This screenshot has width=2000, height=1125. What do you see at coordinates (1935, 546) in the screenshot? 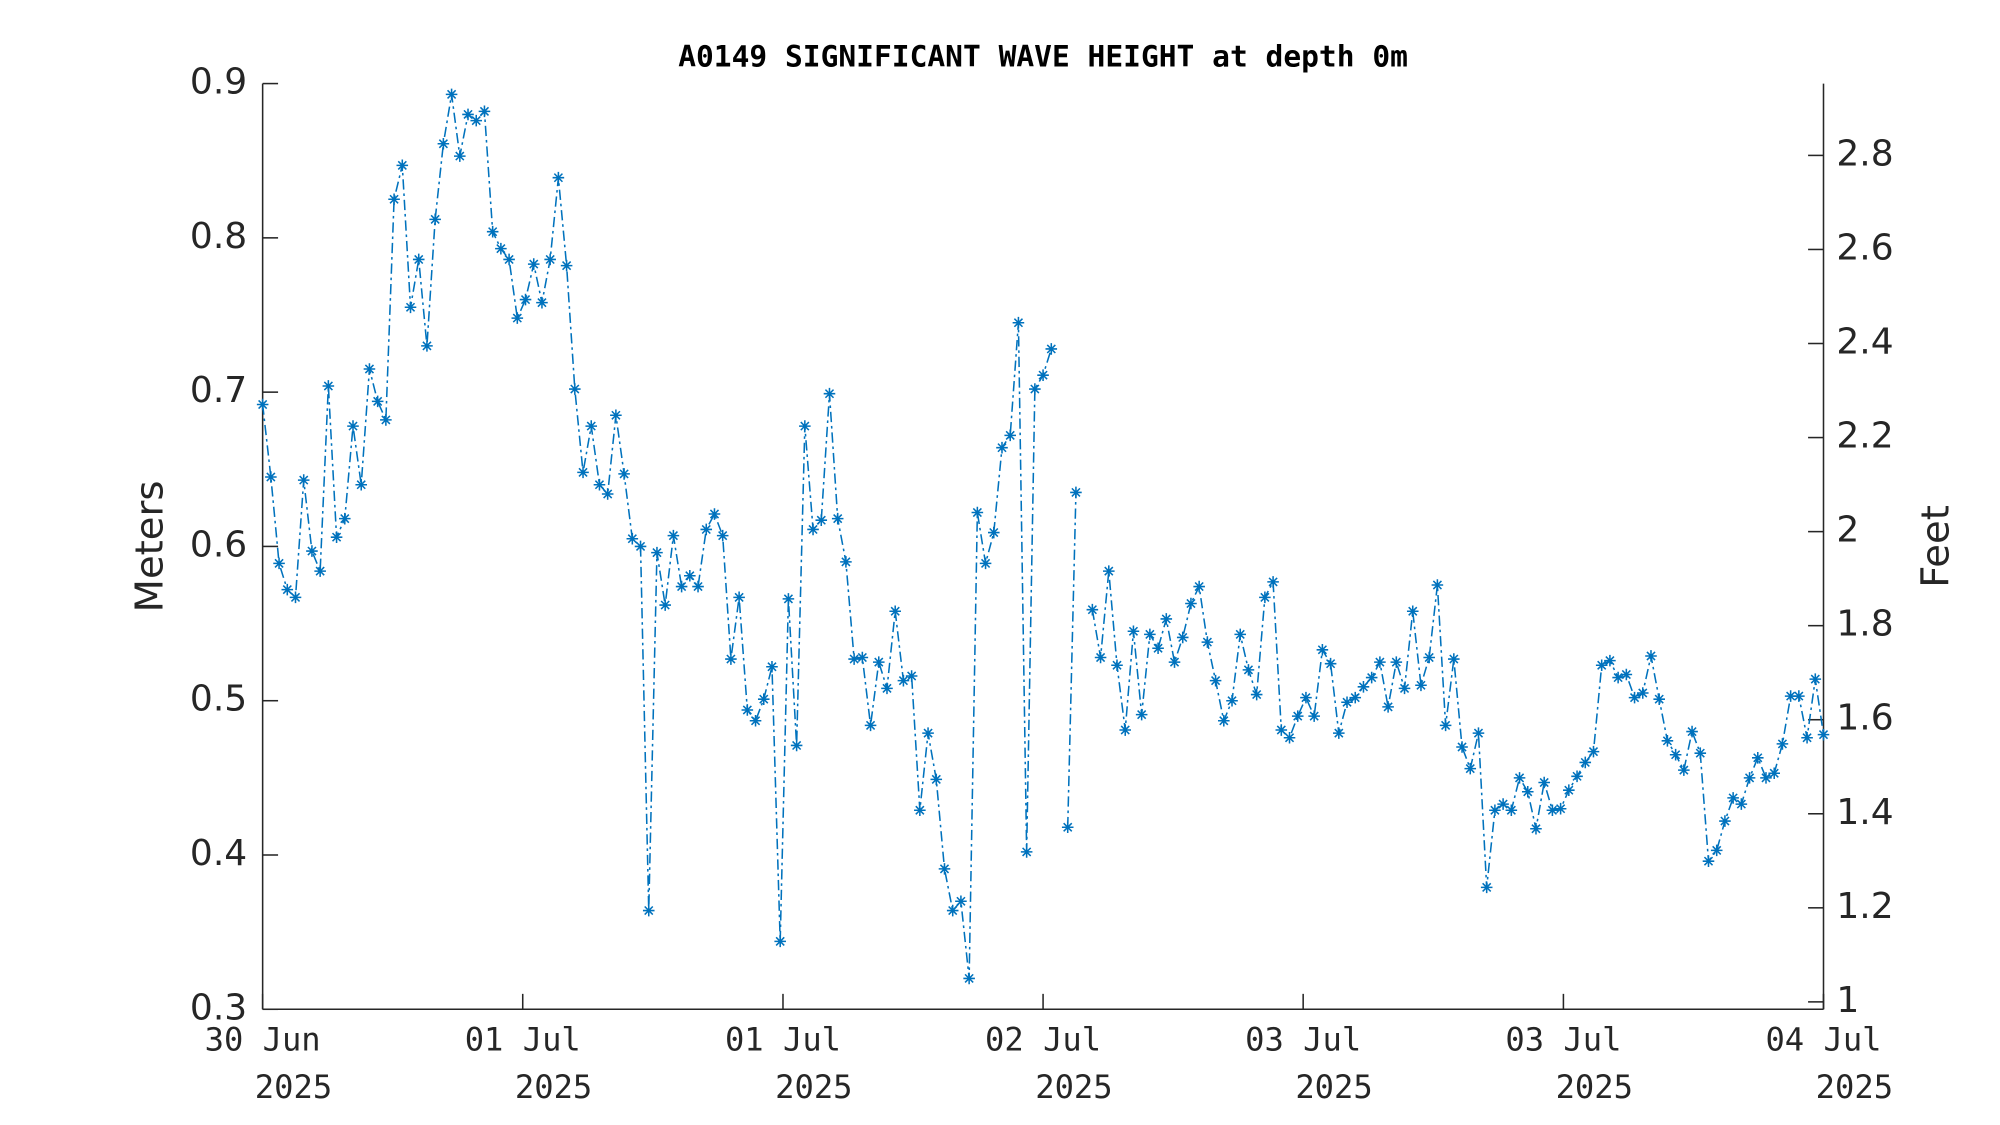
I see `y2-axis-label: Feet` at bounding box center [1935, 546].